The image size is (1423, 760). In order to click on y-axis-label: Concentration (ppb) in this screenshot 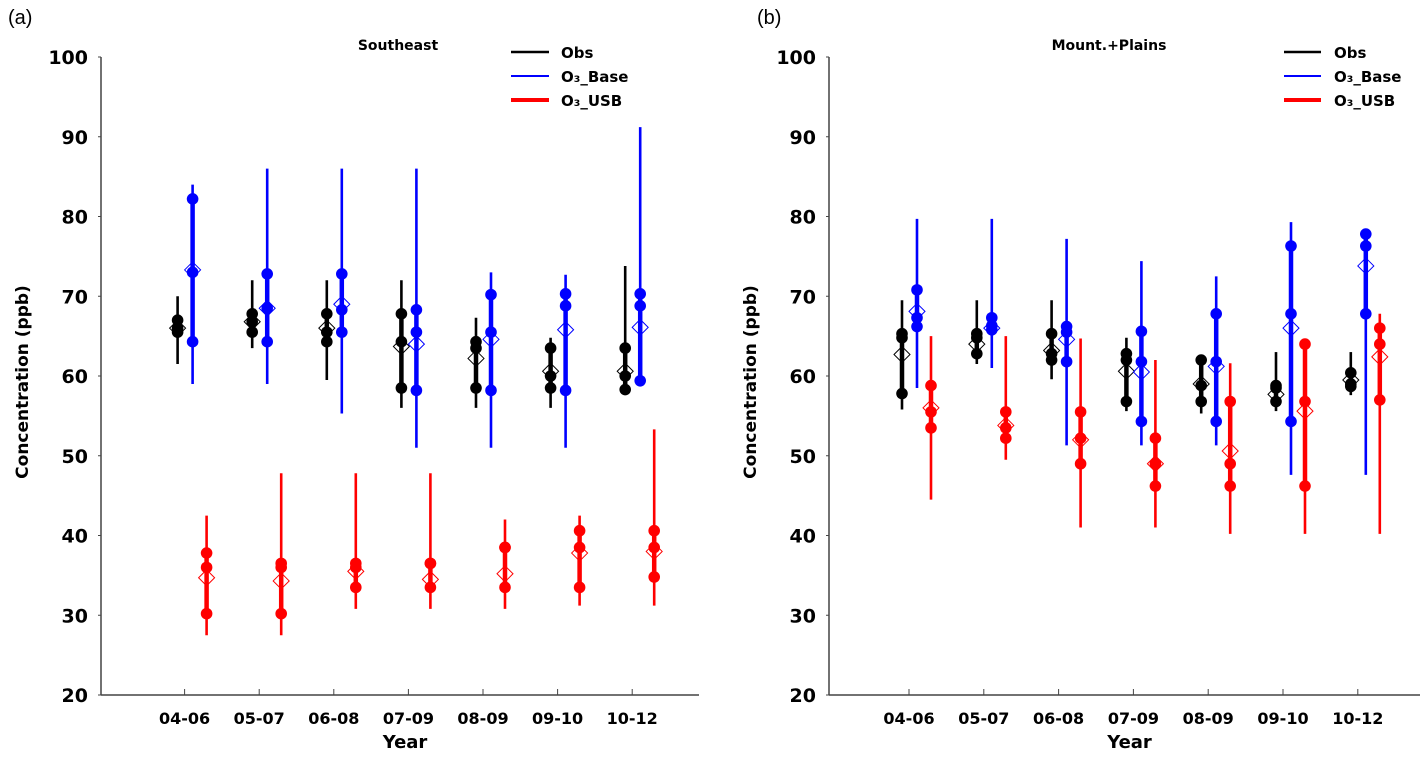, I will do `click(751, 382)`.